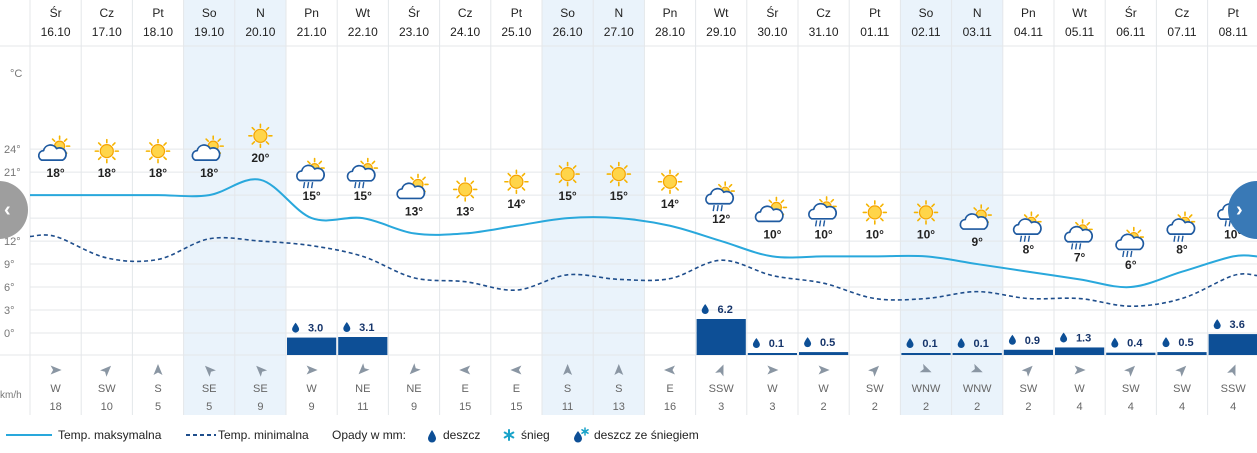  Describe the element at coordinates (263, 435) in the screenshot. I see `legend-min-label: Temp. minimalna` at that location.